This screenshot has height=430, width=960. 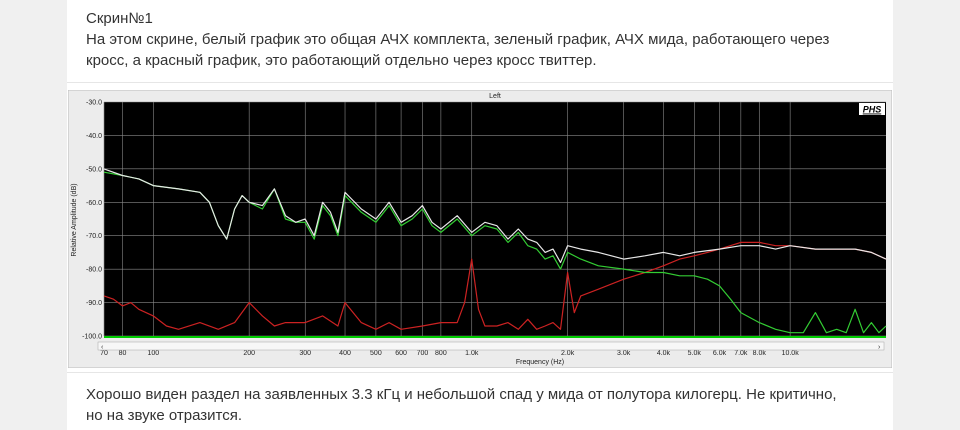 I want to click on x-tick-label: 600, so click(x=401, y=353).